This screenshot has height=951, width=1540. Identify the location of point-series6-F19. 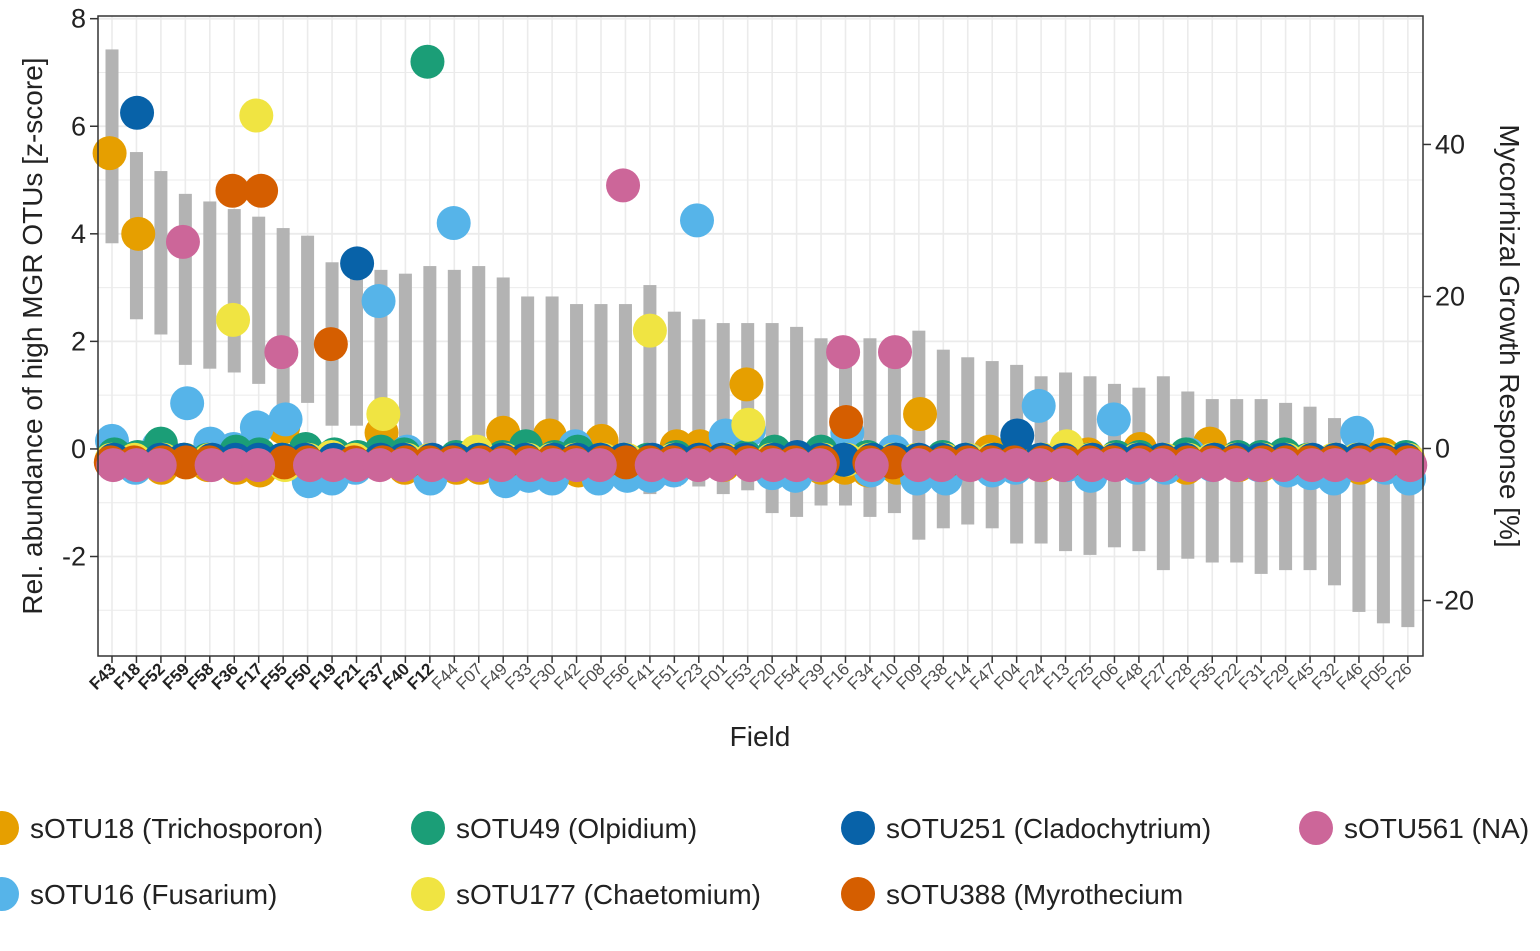
(333, 465).